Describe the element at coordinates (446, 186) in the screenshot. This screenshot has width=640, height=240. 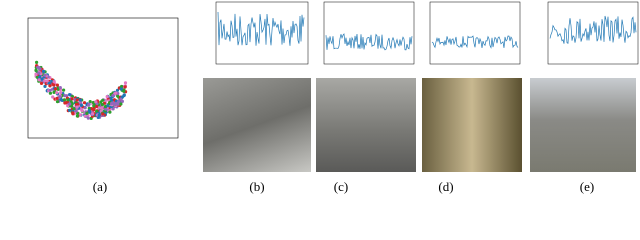
I see `panel-label: (d)` at that location.